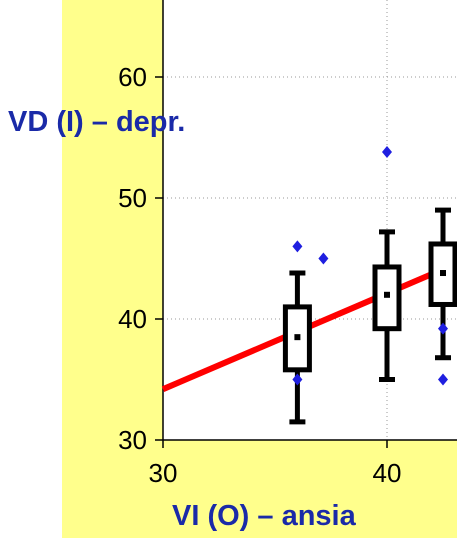 This screenshot has width=457, height=538. Describe the element at coordinates (97, 122) in the screenshot. I see `y-axis-label: VD (I) – depr.` at that location.